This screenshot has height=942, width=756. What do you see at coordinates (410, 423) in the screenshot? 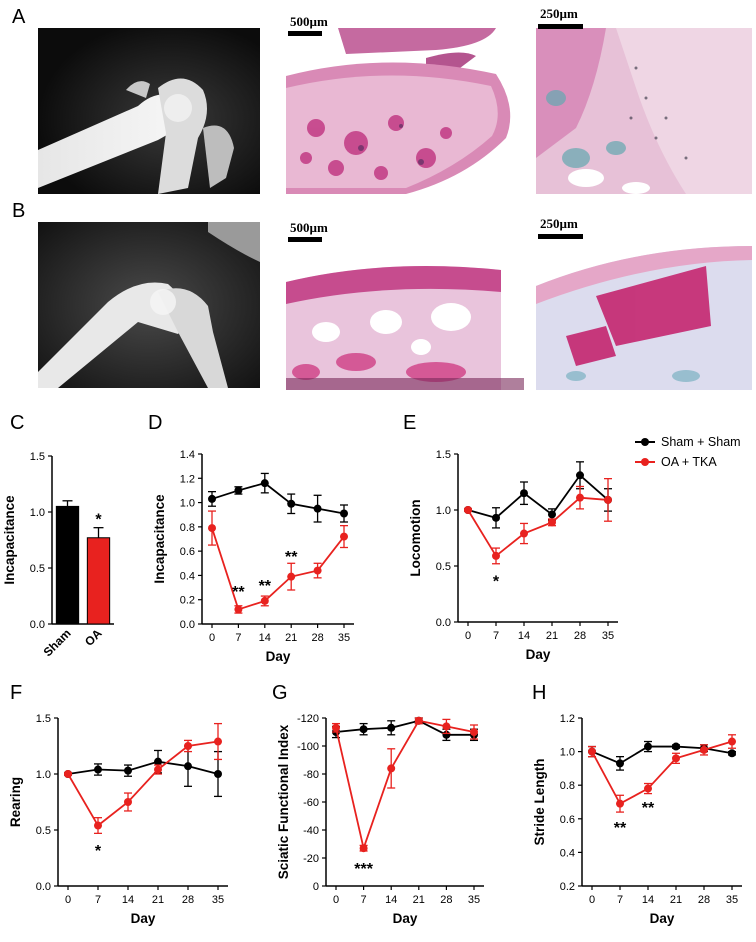
I see `panel-label-e: E` at bounding box center [410, 423].